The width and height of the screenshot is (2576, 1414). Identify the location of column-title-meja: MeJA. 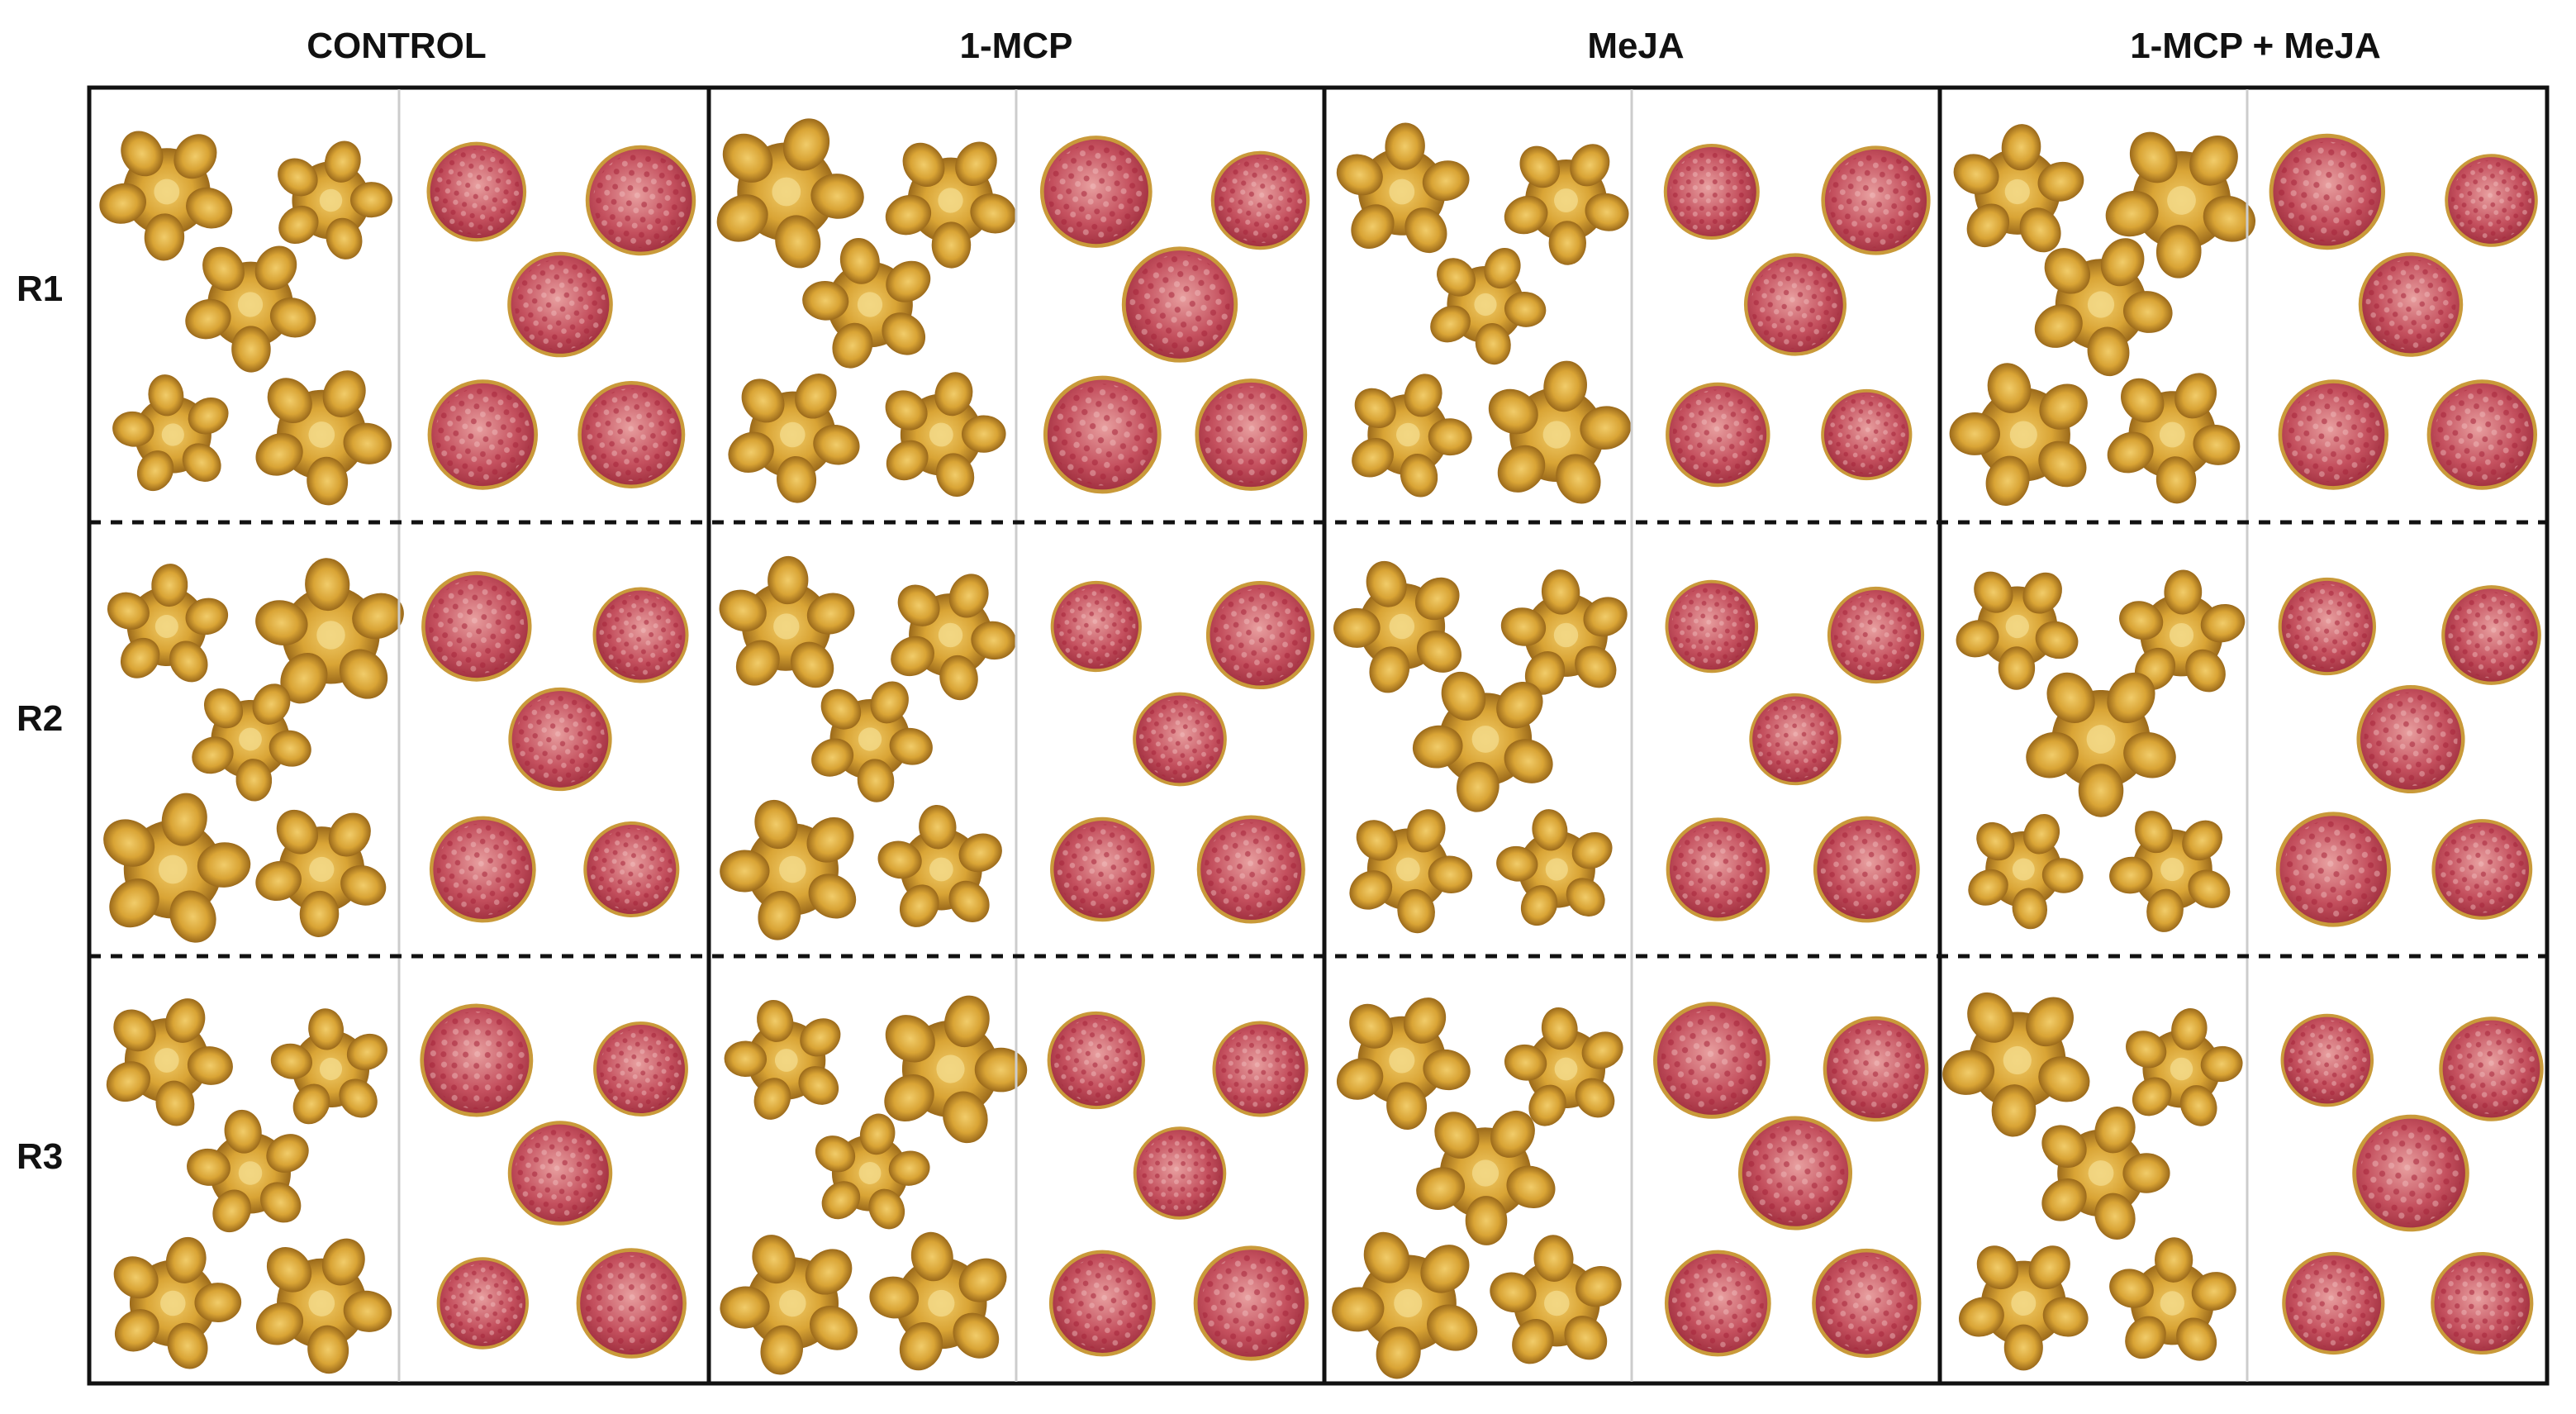
(1636, 46).